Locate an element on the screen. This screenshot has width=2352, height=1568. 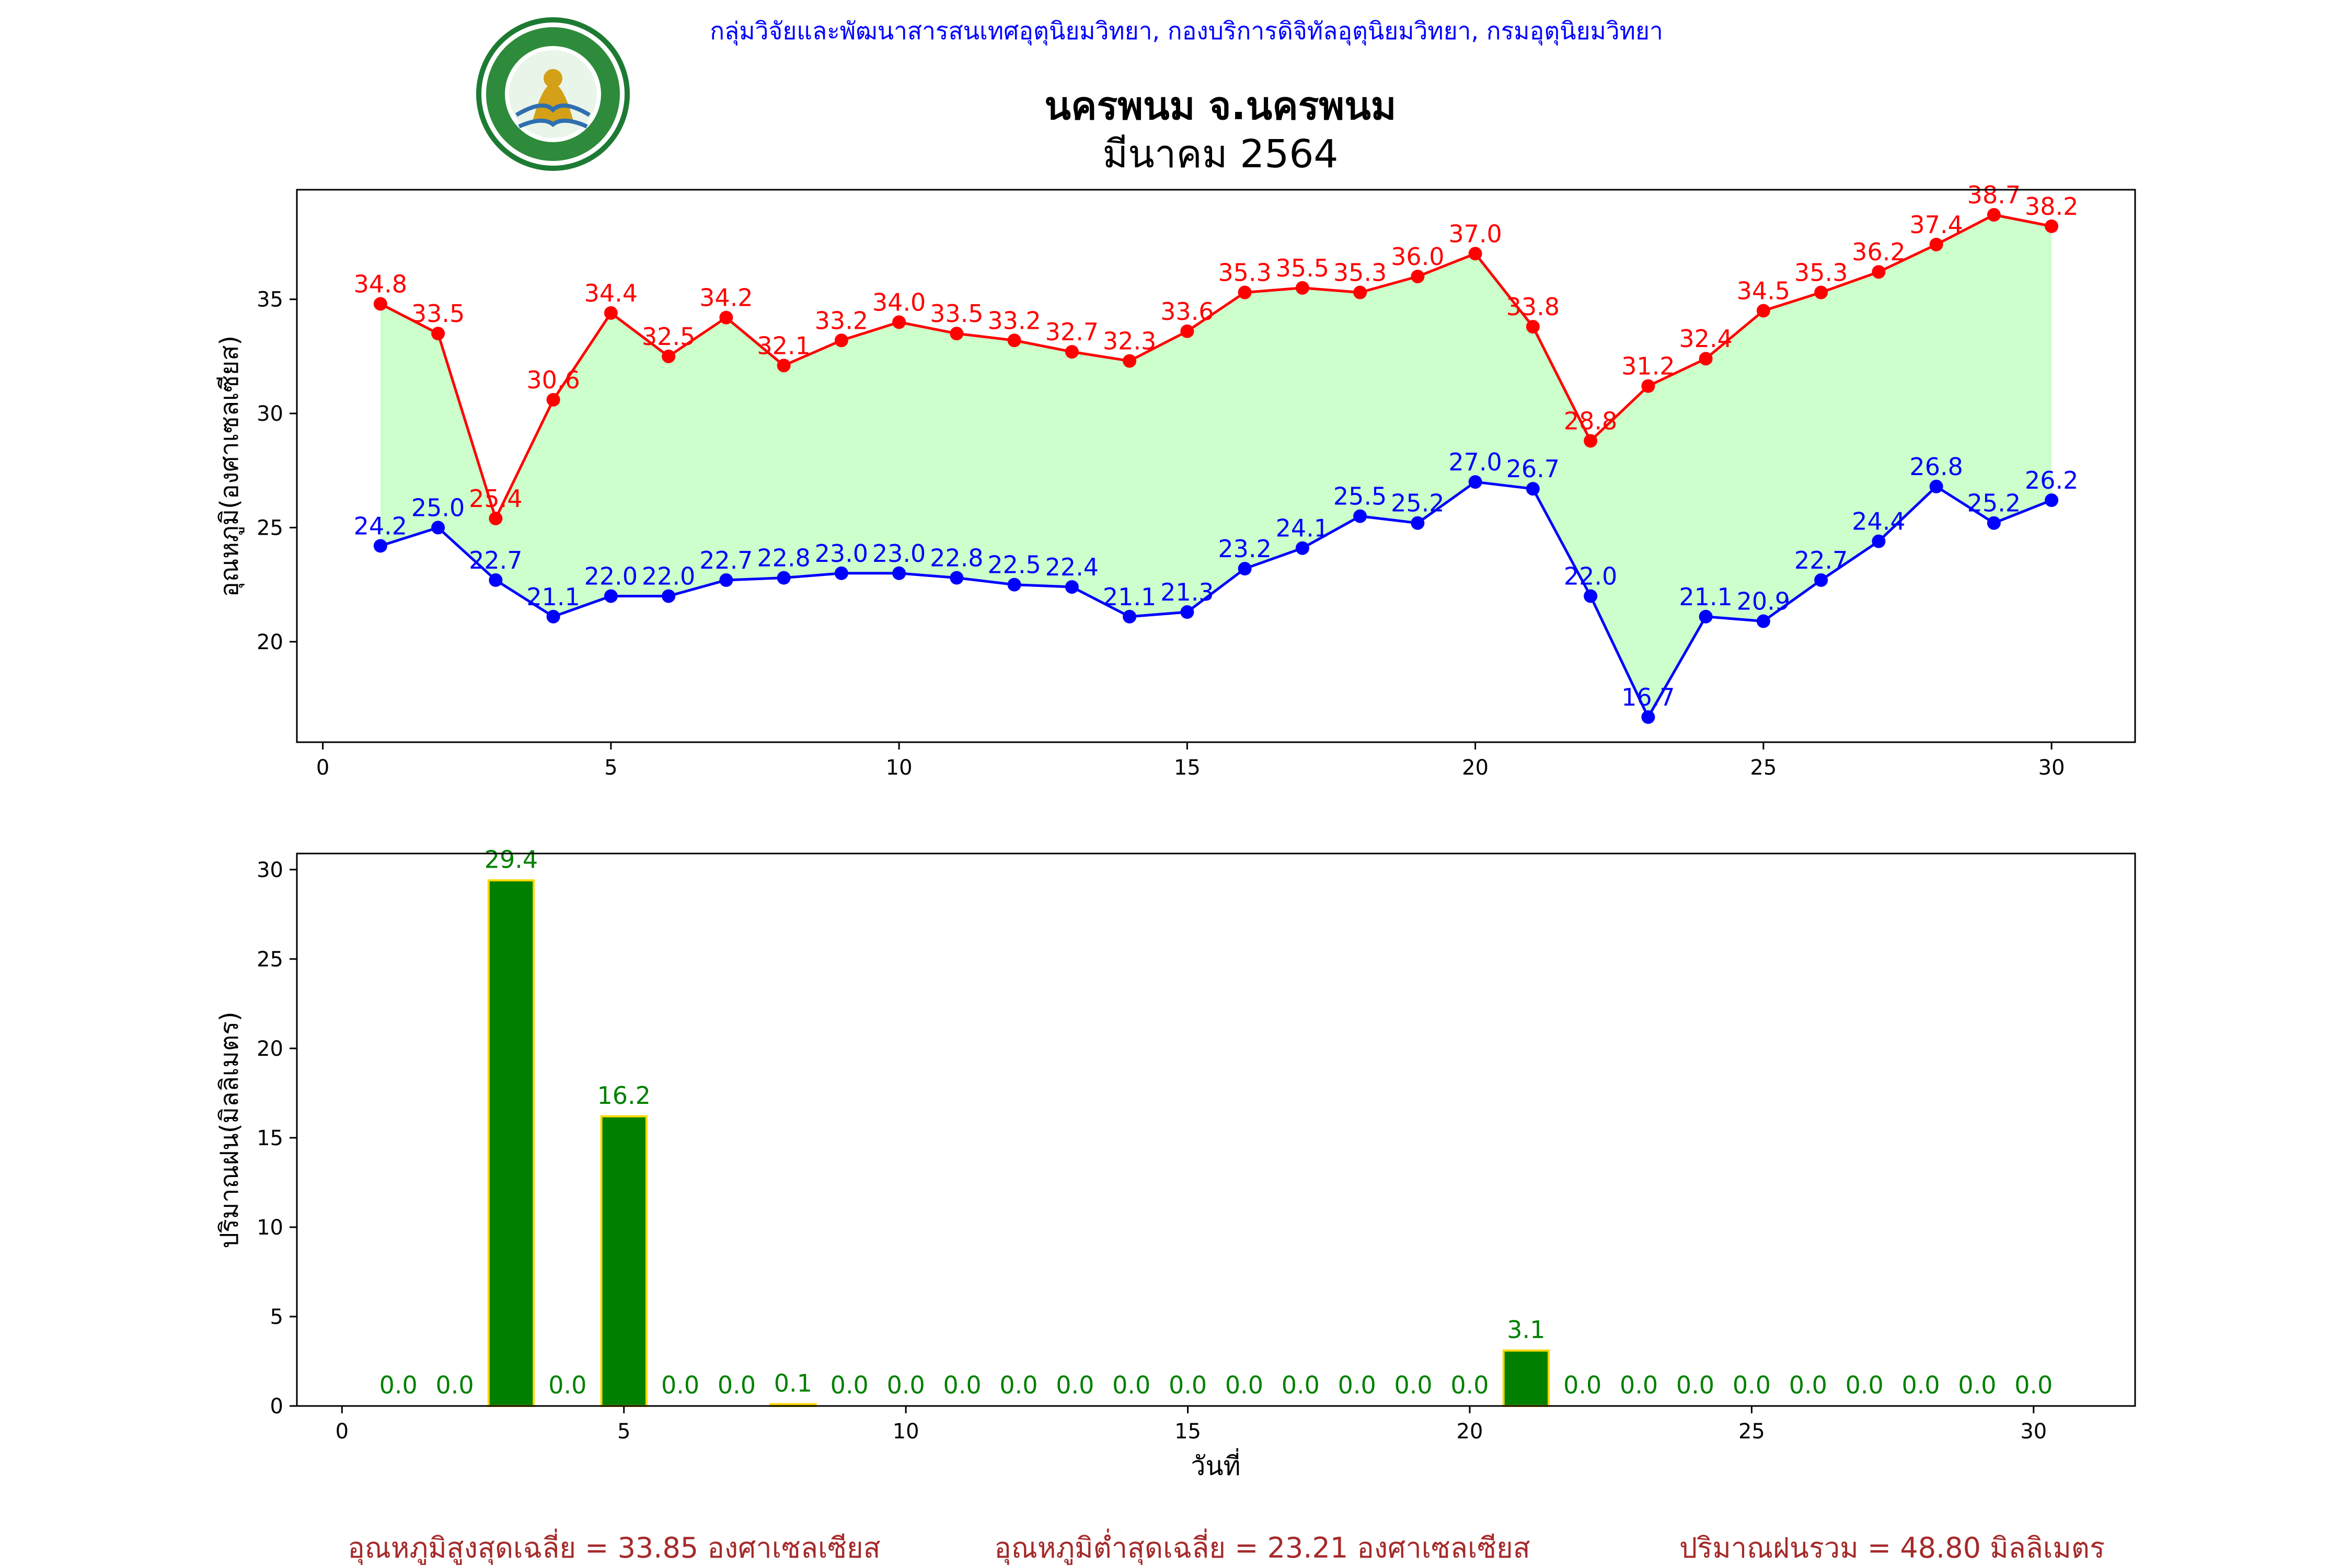
rainfall-y-tick-label: 25 is located at coordinates (270, 960).